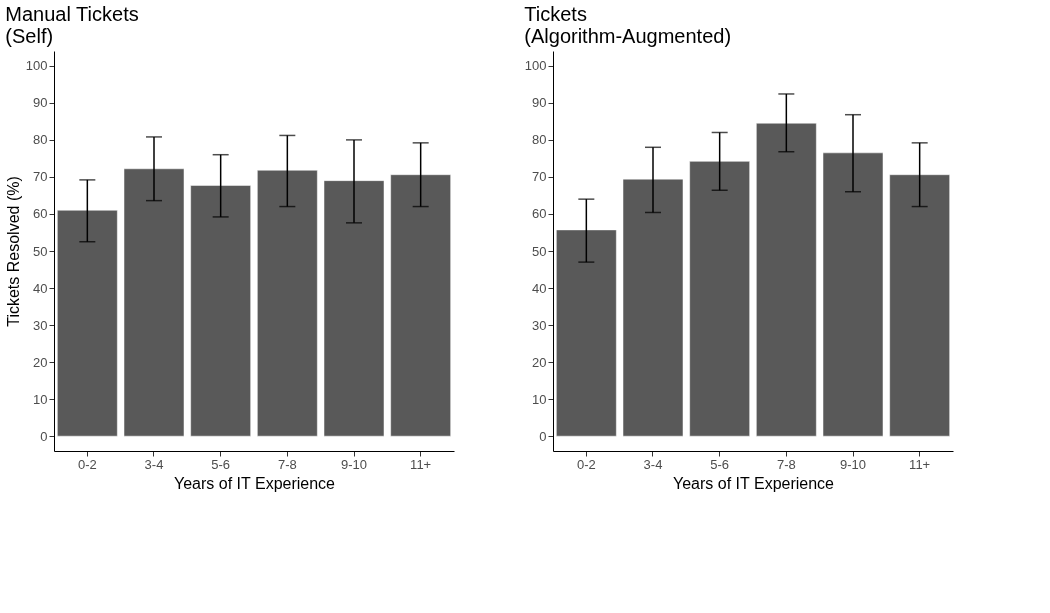 Image resolution: width=1050 pixels, height=613 pixels. Describe the element at coordinates (628, 25) in the screenshot. I see `chart-title: Tickets (Algorithm-Augmented)` at that location.